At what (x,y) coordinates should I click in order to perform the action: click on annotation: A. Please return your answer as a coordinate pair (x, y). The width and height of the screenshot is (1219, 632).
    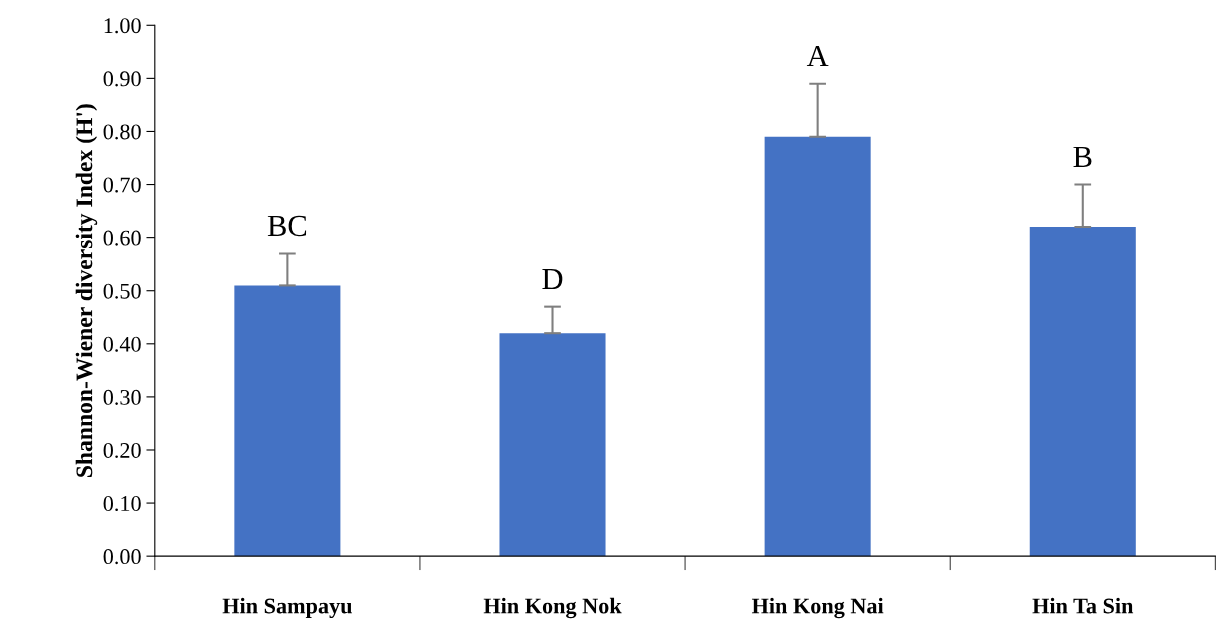
    Looking at the image, I should click on (817, 56).